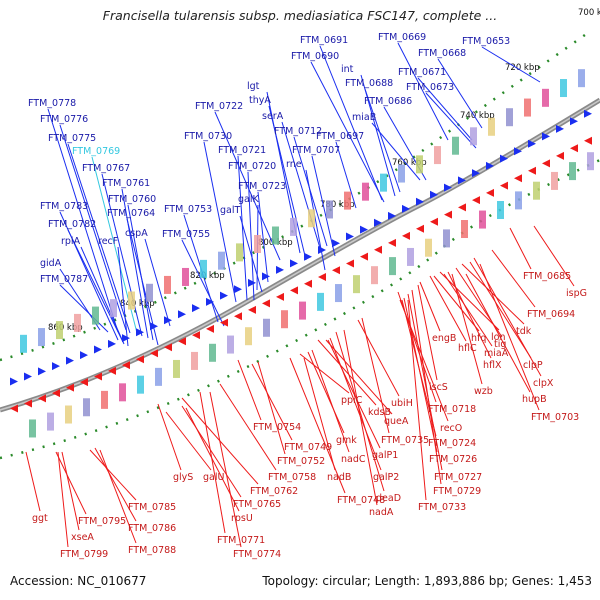  I want to click on reverse-gene-label: FTM_0726, so click(453, 459).